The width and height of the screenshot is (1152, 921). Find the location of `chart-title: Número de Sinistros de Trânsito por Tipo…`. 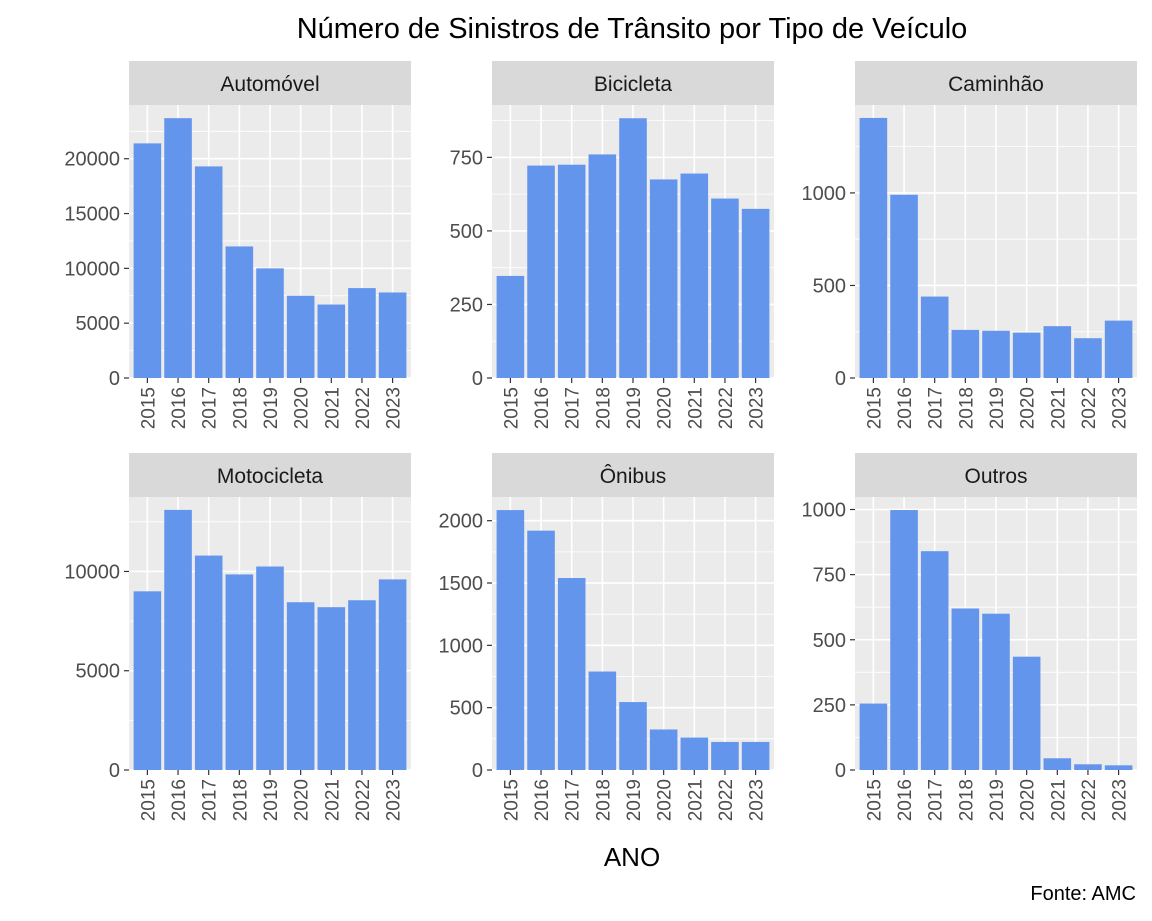

chart-title: Número de Sinistros de Trânsito por Tipo… is located at coordinates (632, 29).